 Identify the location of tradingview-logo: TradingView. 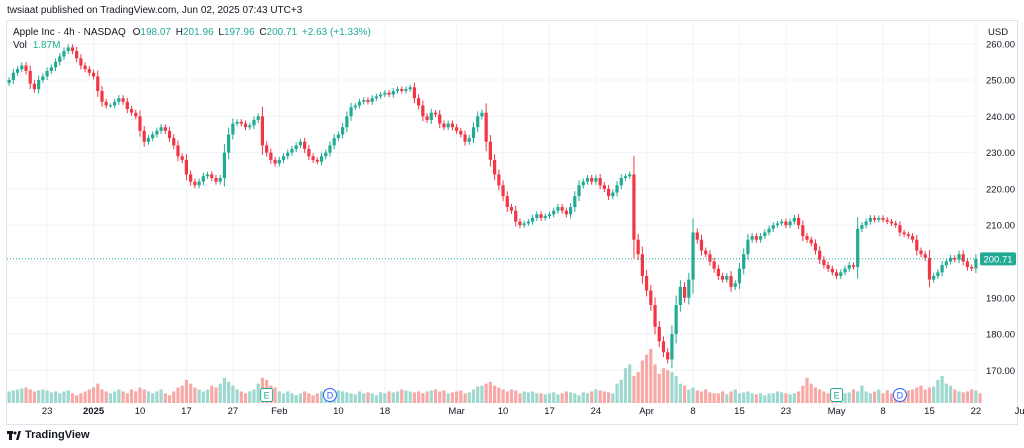
(48, 435).